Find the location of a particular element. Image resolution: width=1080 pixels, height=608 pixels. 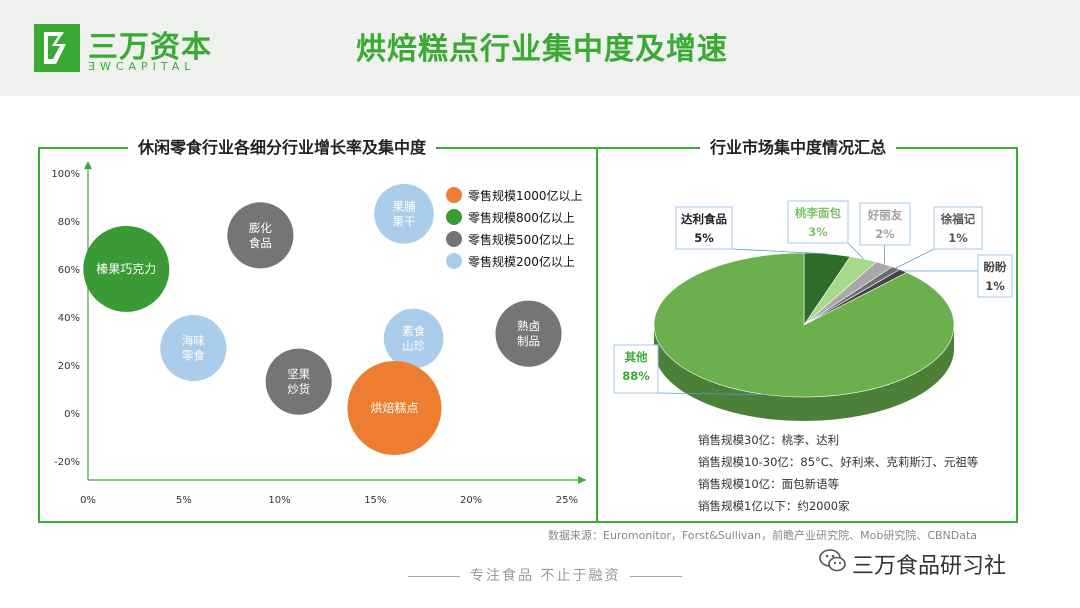

bubble-label: 山珍 is located at coordinates (413, 346).